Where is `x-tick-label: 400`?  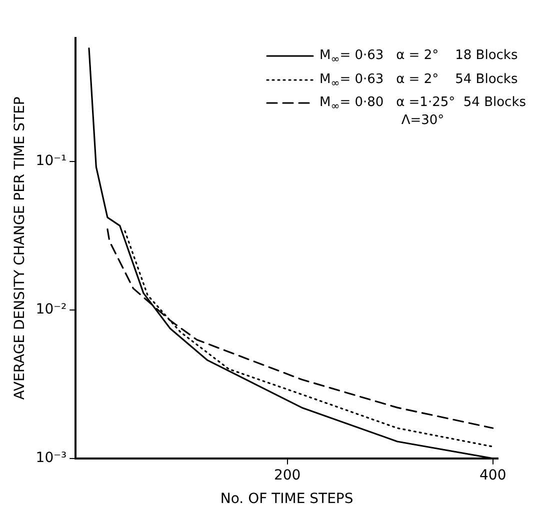
x-tick-label: 400 is located at coordinates (492, 475).